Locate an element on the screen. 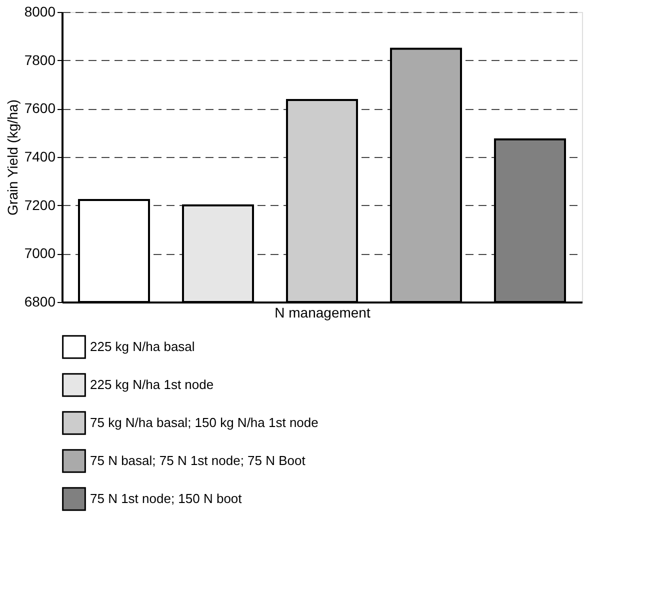 The height and width of the screenshot is (614, 655). y-tick-label: 7800 is located at coordinates (40, 60).